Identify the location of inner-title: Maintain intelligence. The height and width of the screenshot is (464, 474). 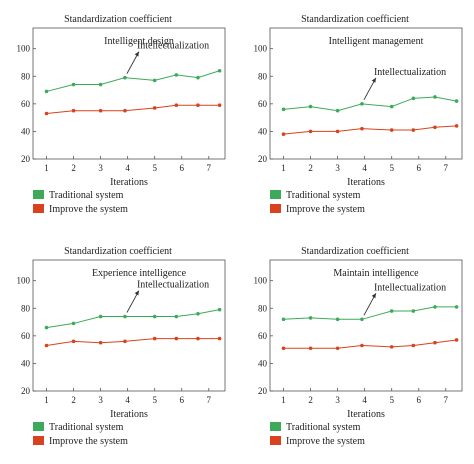
(376, 273).